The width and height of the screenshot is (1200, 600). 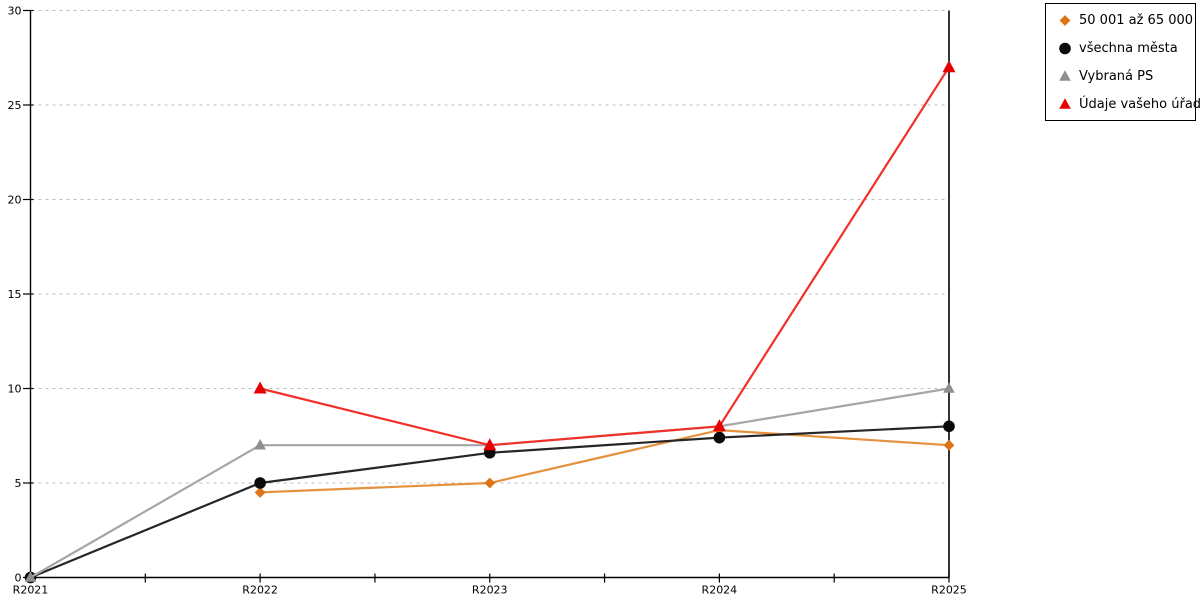 What do you see at coordinates (605, 461) in the screenshot?
I see `series-line` at bounding box center [605, 461].